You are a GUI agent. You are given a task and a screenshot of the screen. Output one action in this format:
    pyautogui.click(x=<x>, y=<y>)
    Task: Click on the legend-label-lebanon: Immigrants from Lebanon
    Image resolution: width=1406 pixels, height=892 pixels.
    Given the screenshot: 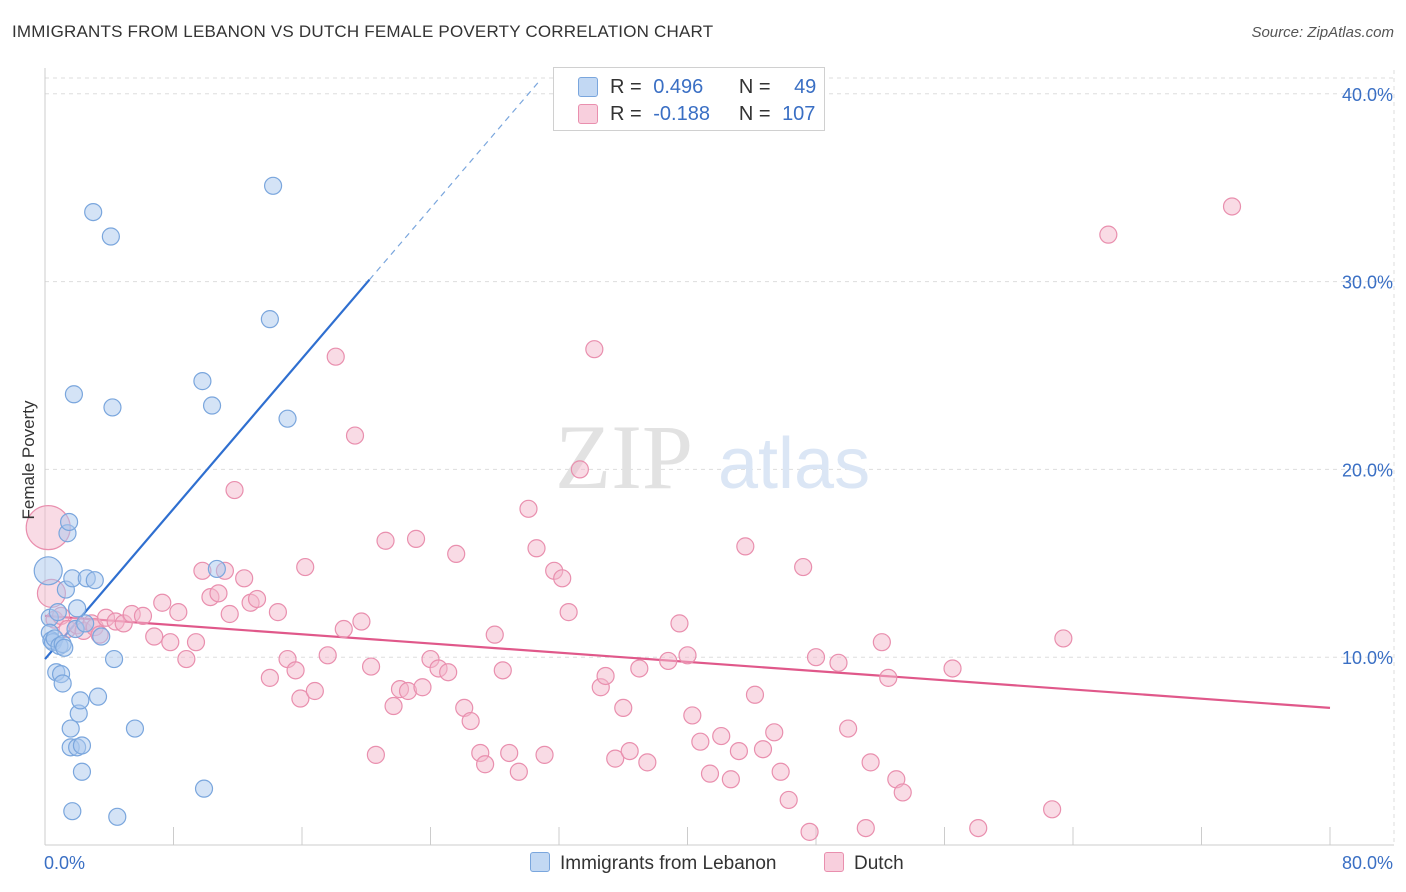 What is the action you would take?
    pyautogui.click(x=668, y=863)
    